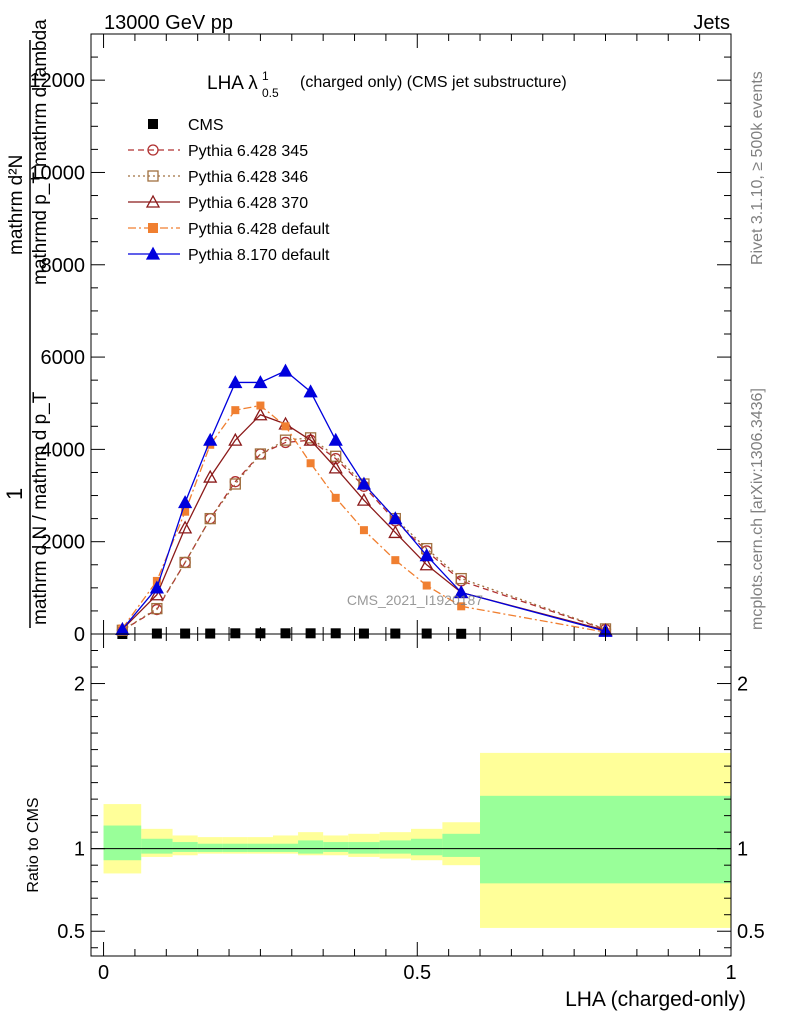  Describe the element at coordinates (40, 508) in the screenshot. I see `y-label-denominator: mathrm d N / mathrm d p_T` at that location.